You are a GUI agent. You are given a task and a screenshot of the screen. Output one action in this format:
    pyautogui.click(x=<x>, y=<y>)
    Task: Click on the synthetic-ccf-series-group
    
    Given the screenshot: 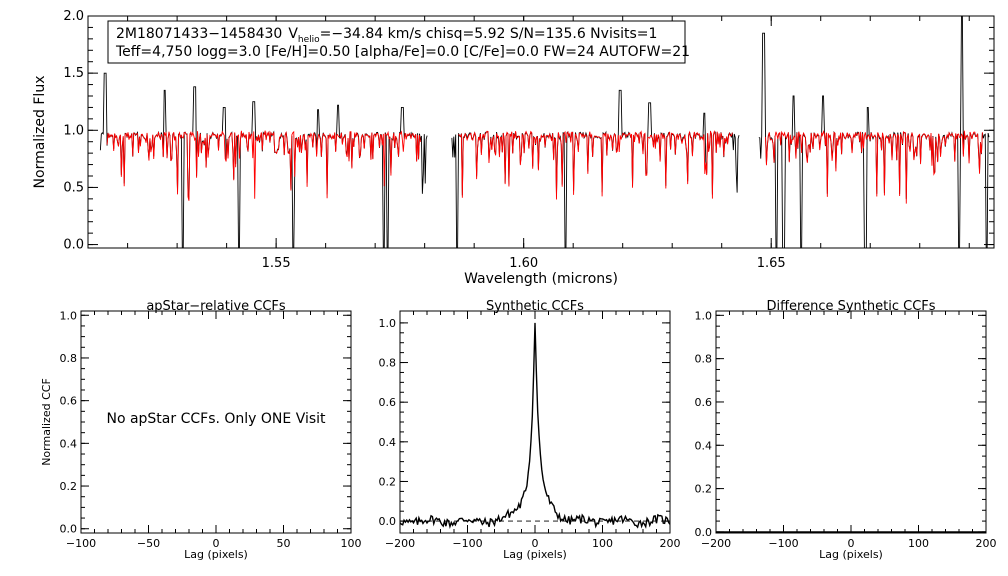 What is the action you would take?
    pyautogui.click(x=535, y=426)
    